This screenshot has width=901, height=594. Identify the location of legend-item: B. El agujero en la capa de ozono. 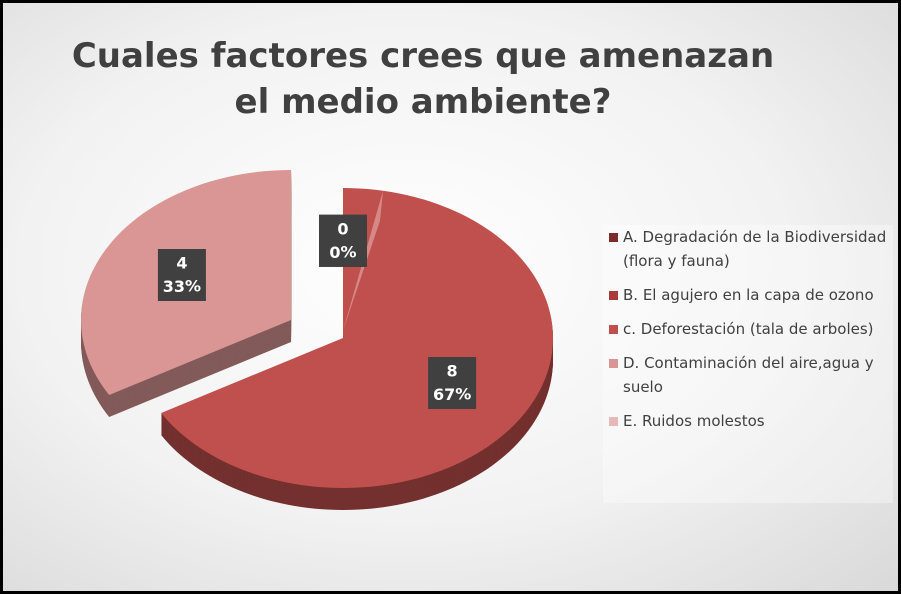
(748, 295).